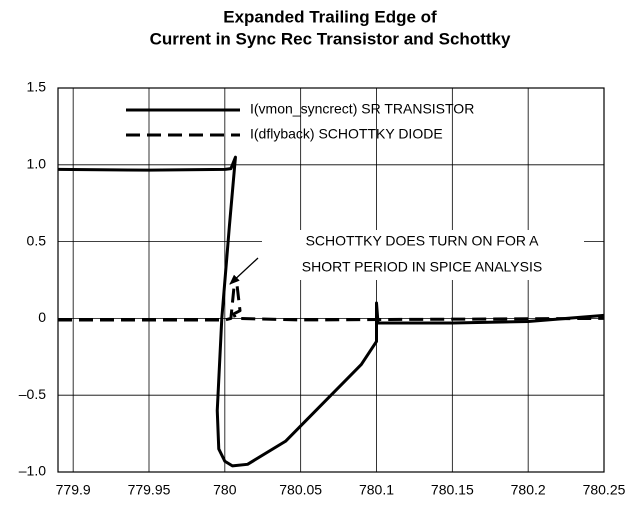  Describe the element at coordinates (37, 87) in the screenshot. I see `y-tick-label: 1.5` at that location.